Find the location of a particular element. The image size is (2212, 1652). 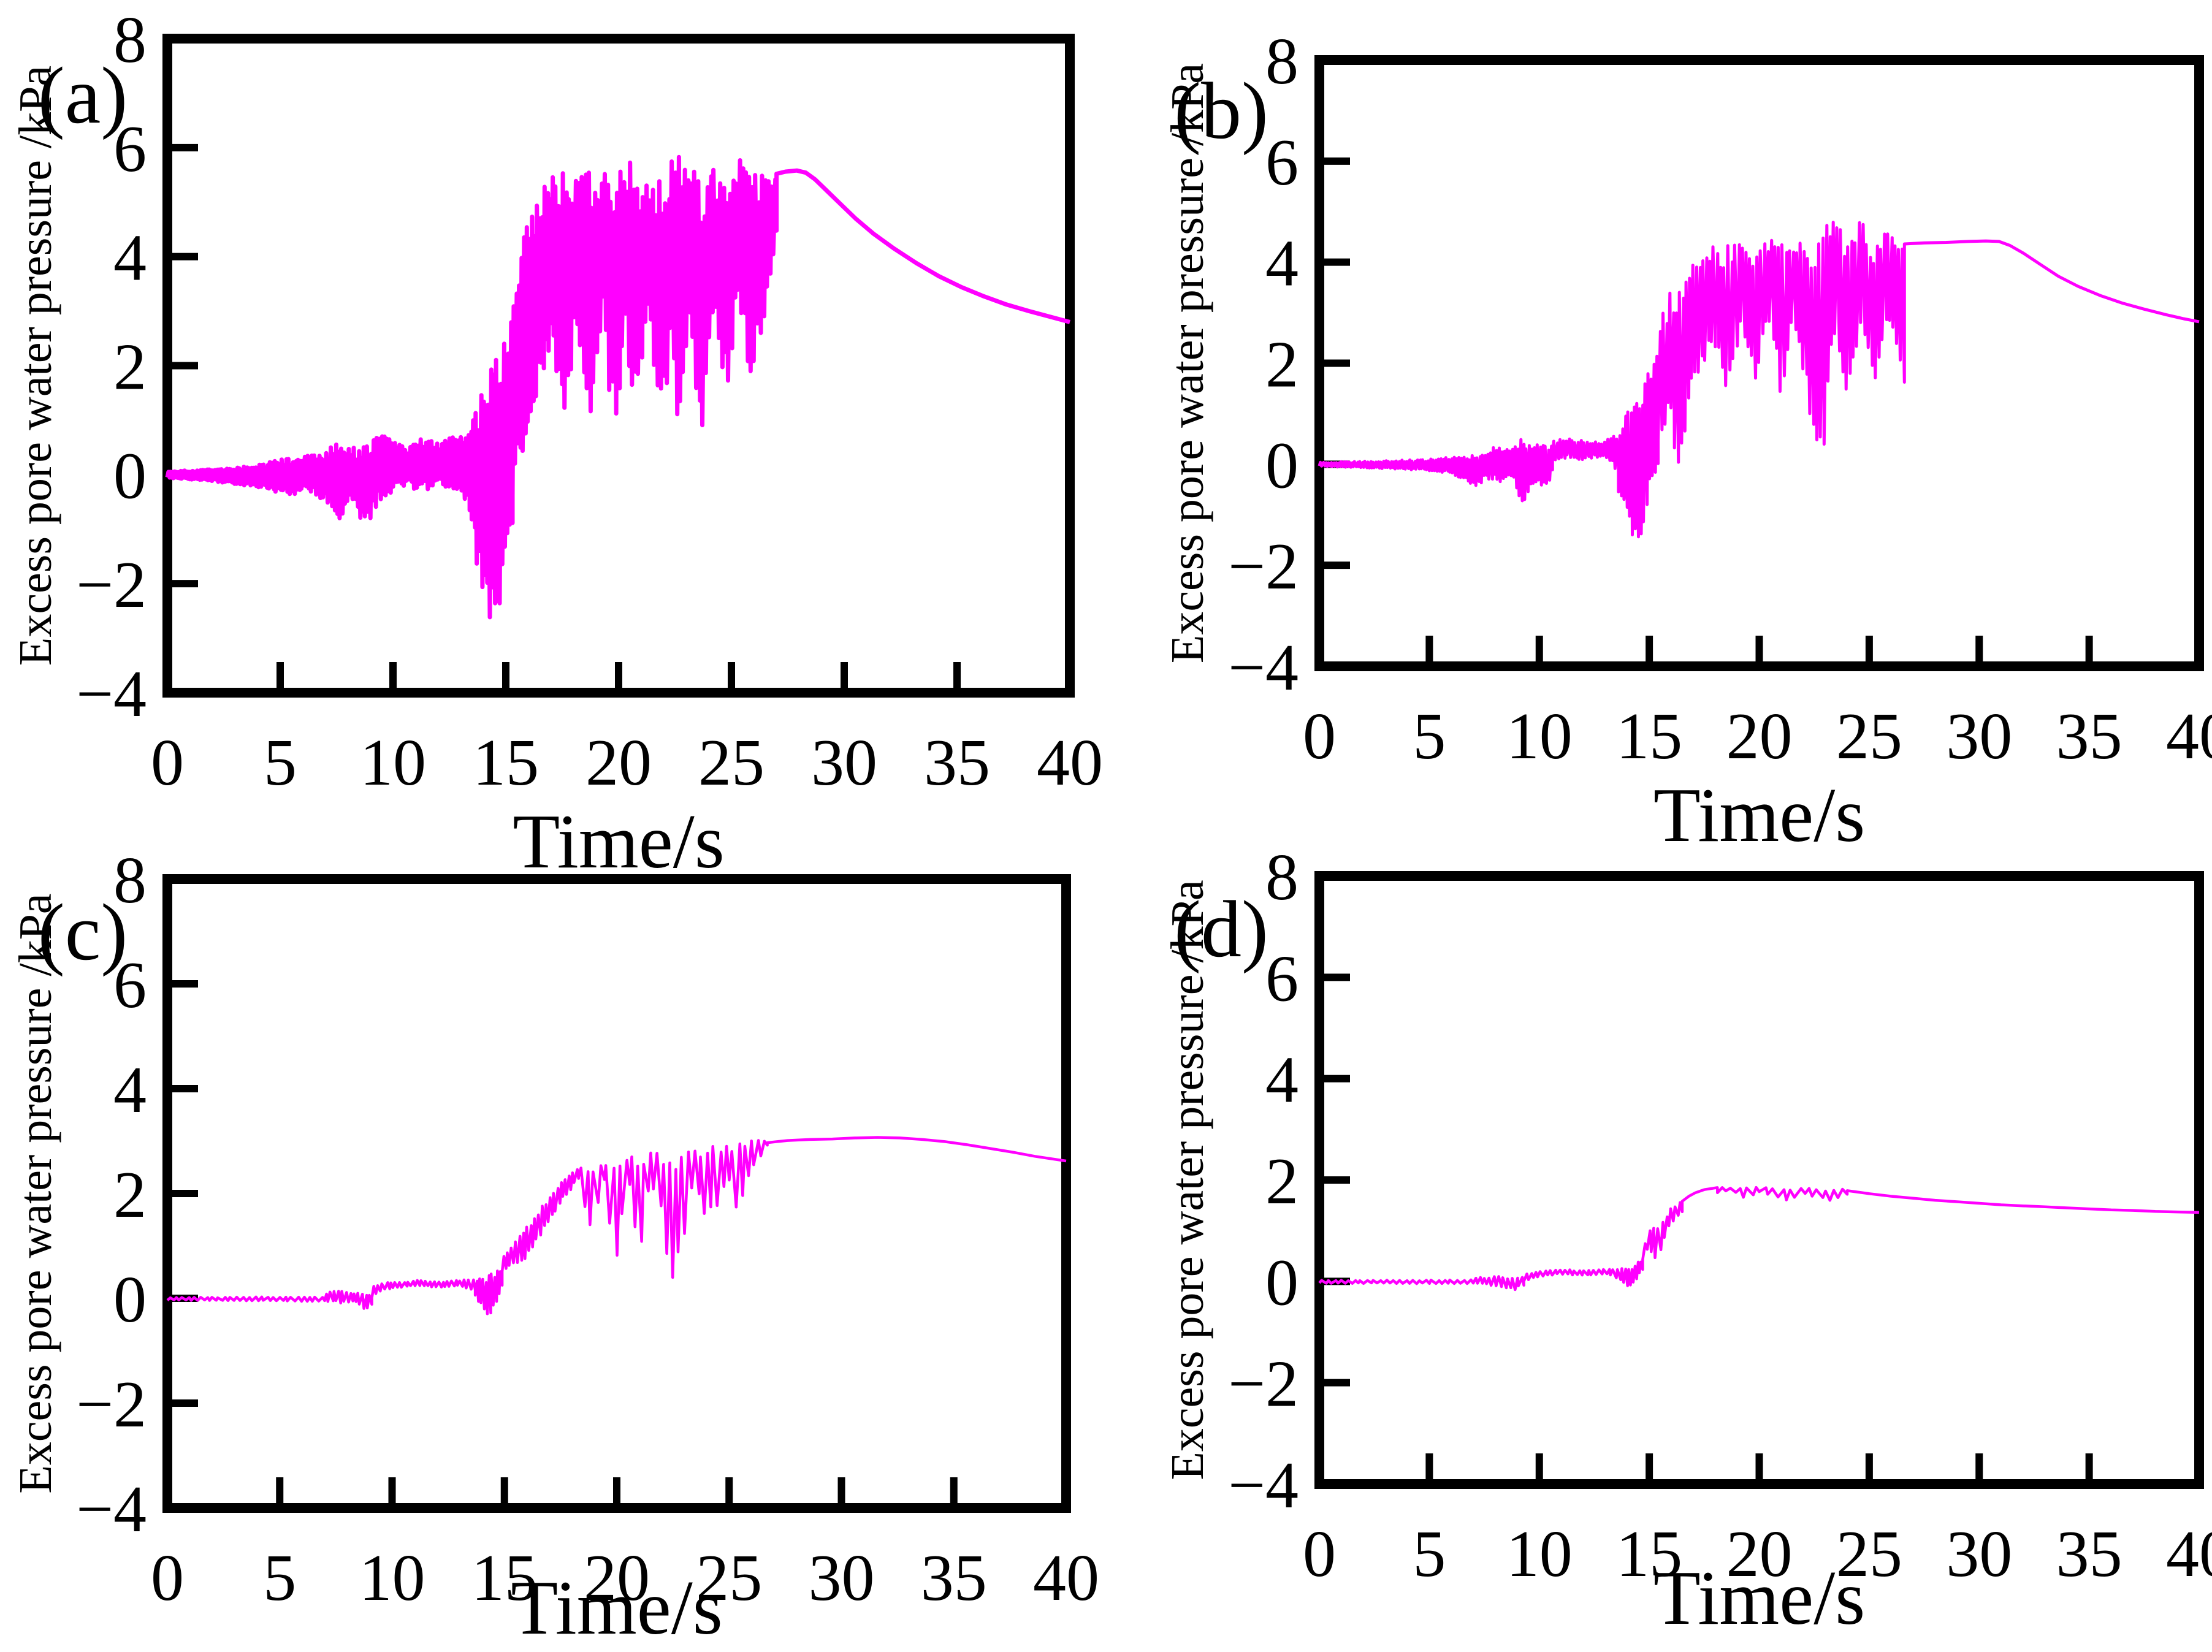

panel-letter: (d) is located at coordinates (1221, 929).